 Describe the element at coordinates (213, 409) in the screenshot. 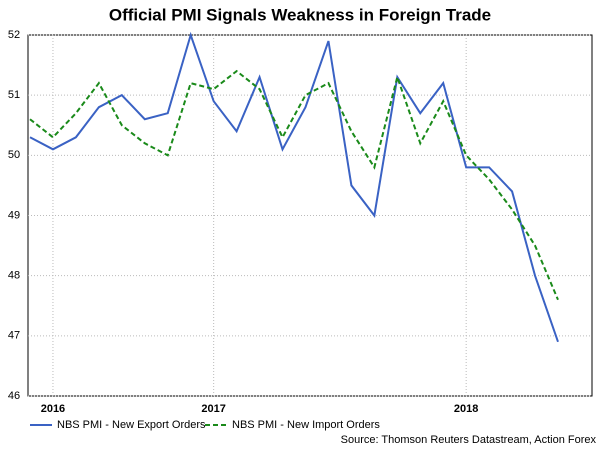

I see `x-tick-label: 2017` at that location.